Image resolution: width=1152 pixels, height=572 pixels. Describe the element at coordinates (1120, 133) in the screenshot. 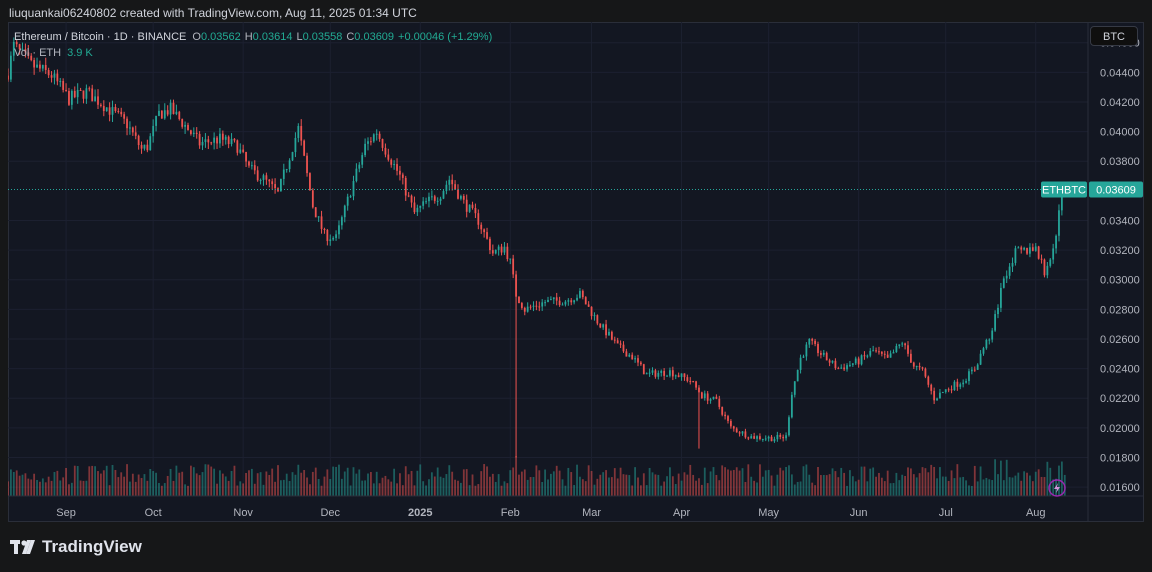

I see `y-tick-label: 0.04000` at that location.